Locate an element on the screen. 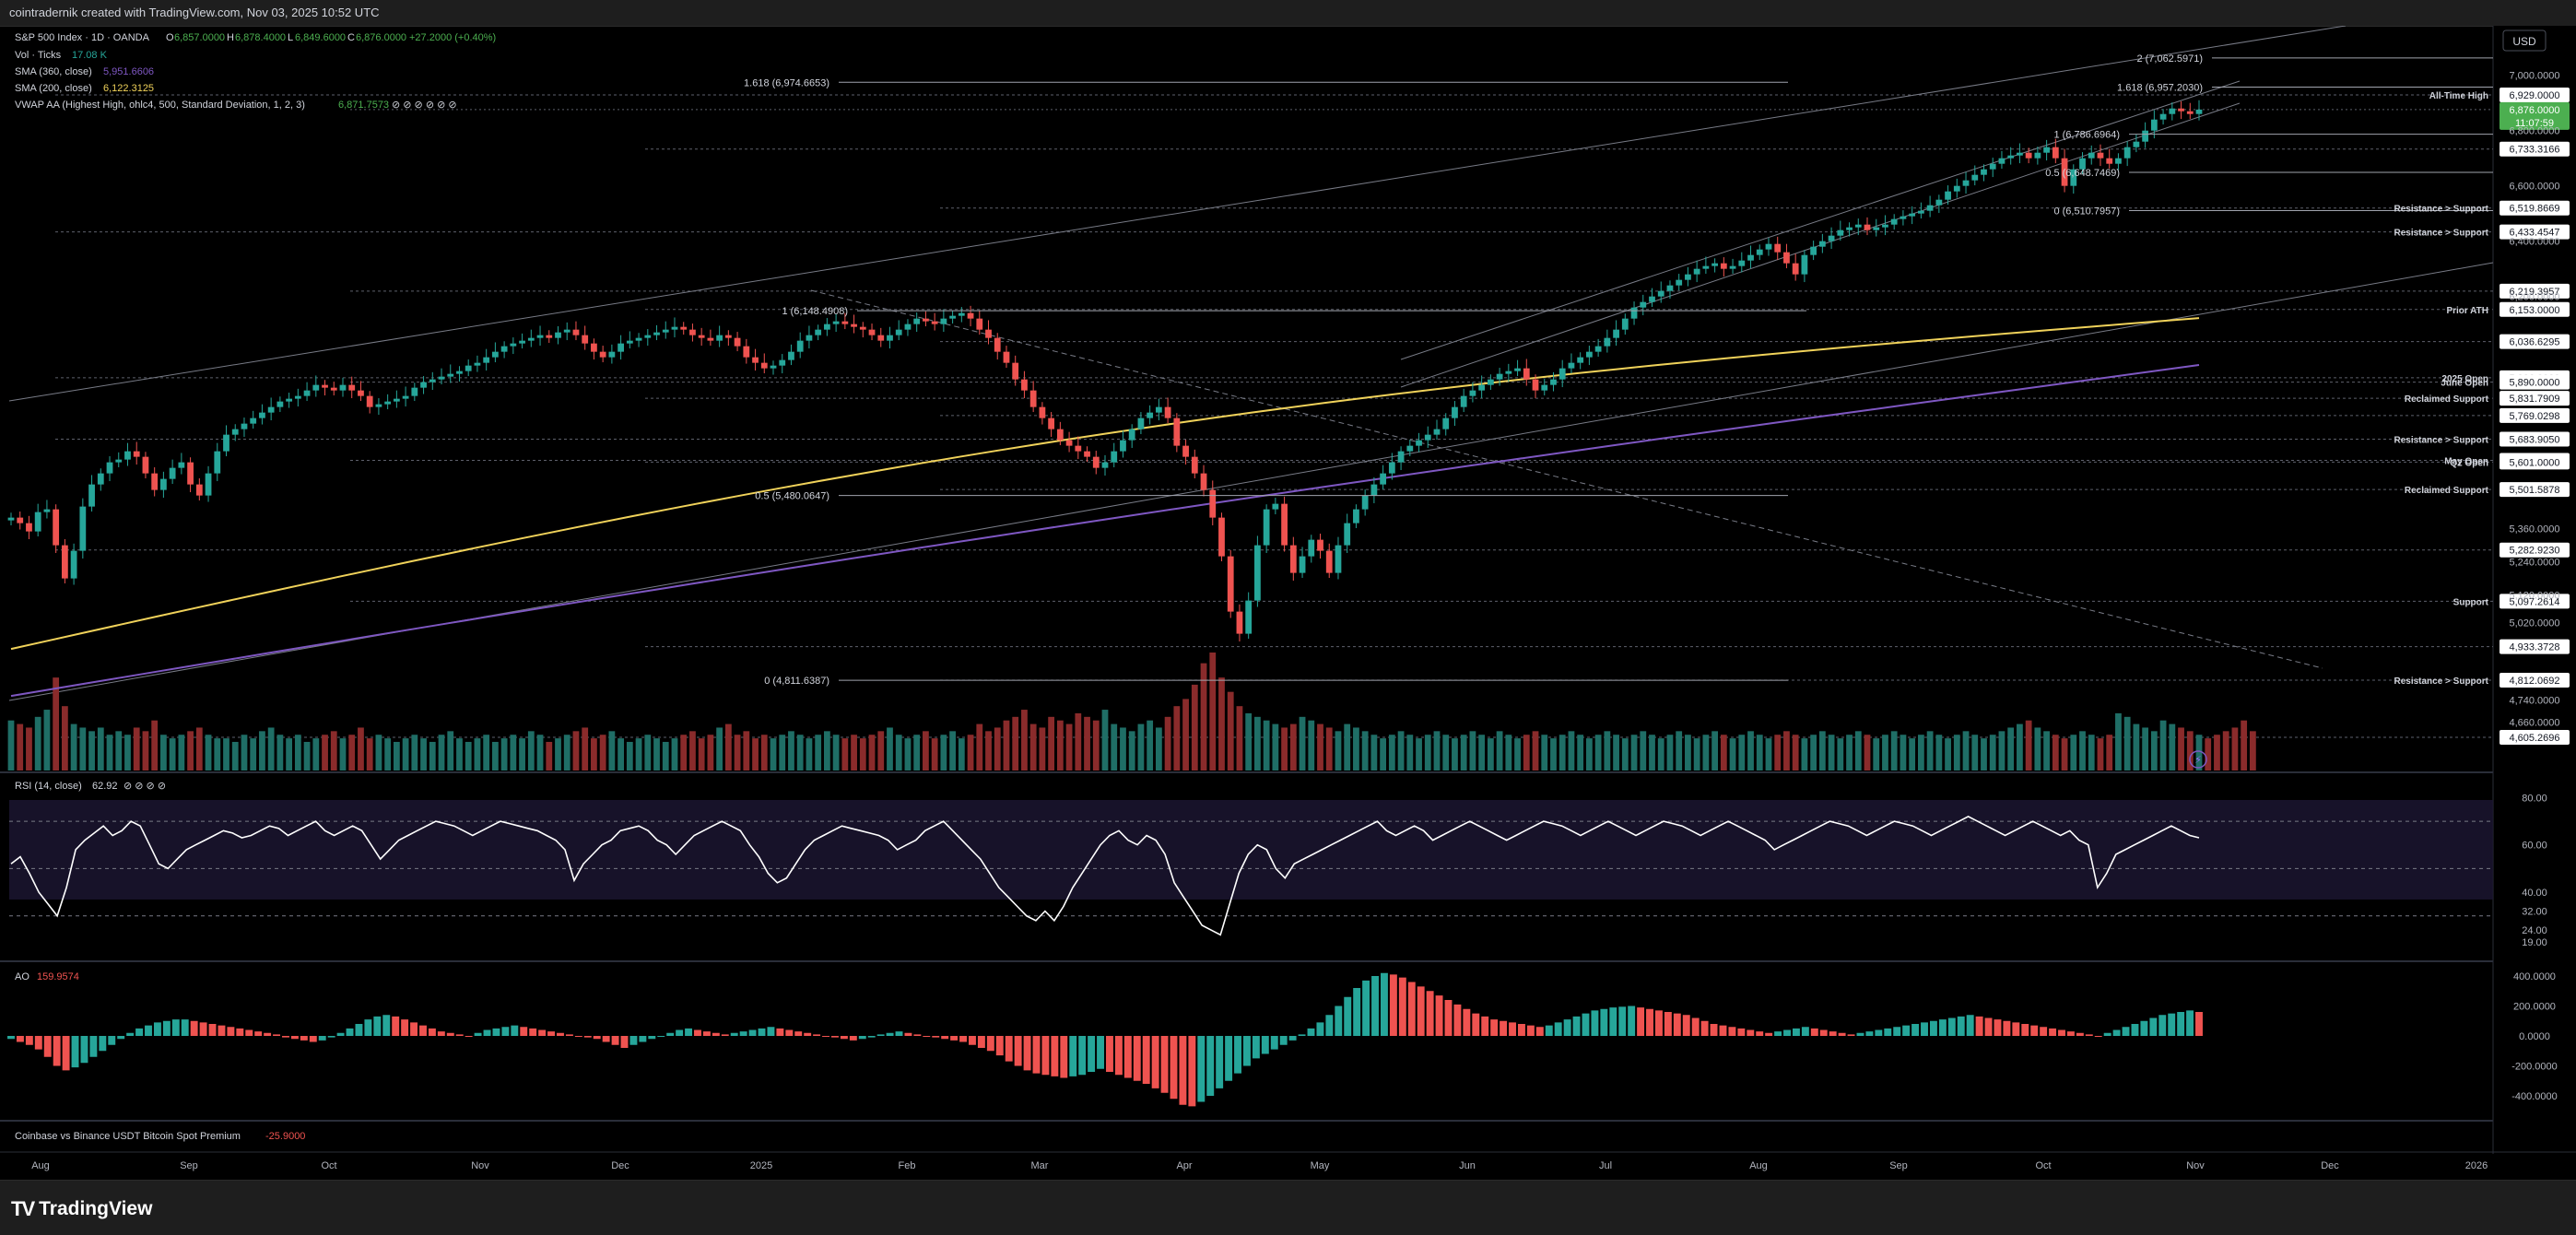  legend-vol-name: Vol · Ticks is located at coordinates (38, 56).